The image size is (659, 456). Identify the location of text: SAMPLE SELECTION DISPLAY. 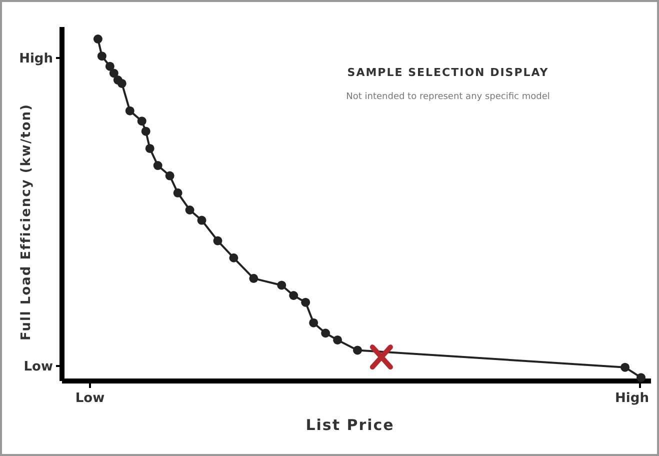
(448, 72).